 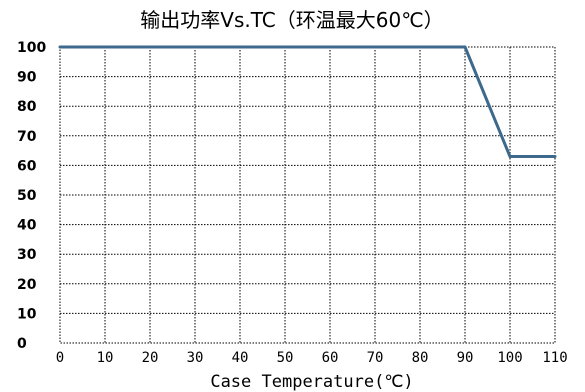 What do you see at coordinates (311, 382) in the screenshot?
I see `x-axis-label: Case Temperature(℃)` at bounding box center [311, 382].